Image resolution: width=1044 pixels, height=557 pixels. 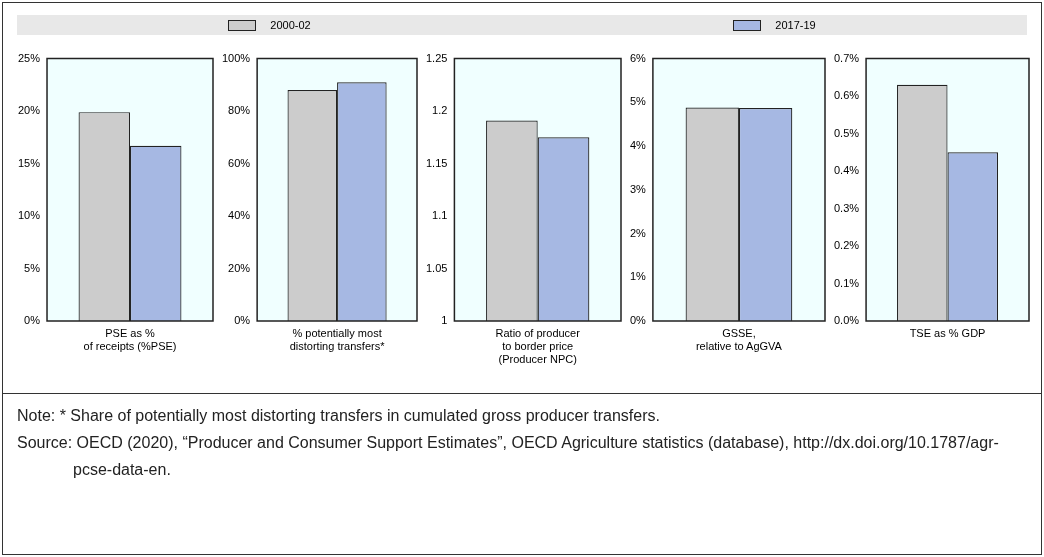 I want to click on y-tick-label: 1.05, so click(x=436, y=267).